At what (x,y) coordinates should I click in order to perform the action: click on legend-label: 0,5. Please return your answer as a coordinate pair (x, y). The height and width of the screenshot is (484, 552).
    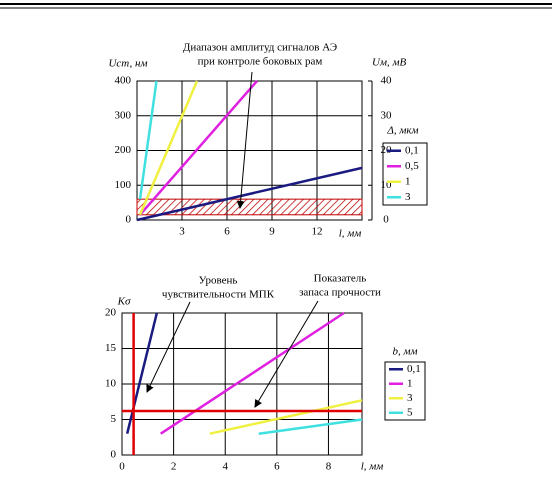
    Looking at the image, I should click on (412, 166).